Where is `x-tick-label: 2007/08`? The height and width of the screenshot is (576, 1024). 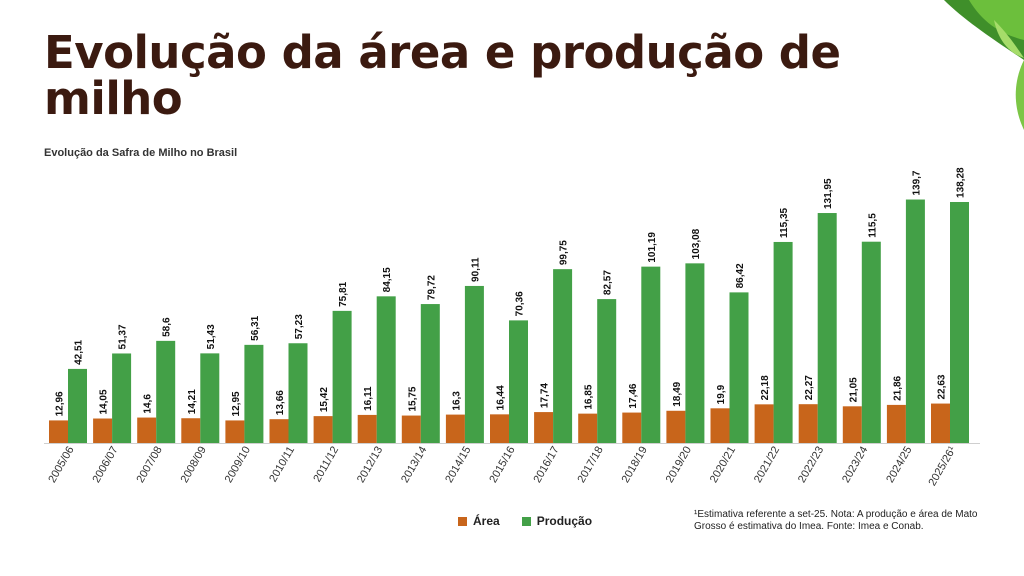 x-tick-label: 2007/08 is located at coordinates (150, 465).